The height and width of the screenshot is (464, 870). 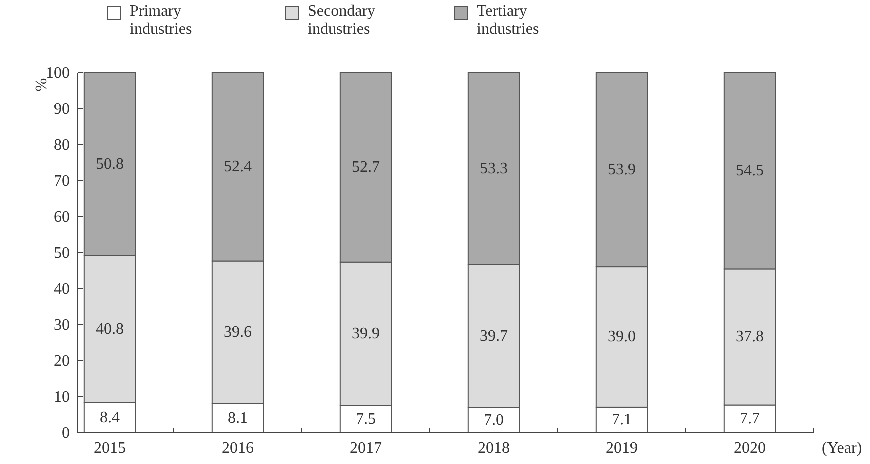 What do you see at coordinates (62, 397) in the screenshot?
I see `y-tick-label: 10` at bounding box center [62, 397].